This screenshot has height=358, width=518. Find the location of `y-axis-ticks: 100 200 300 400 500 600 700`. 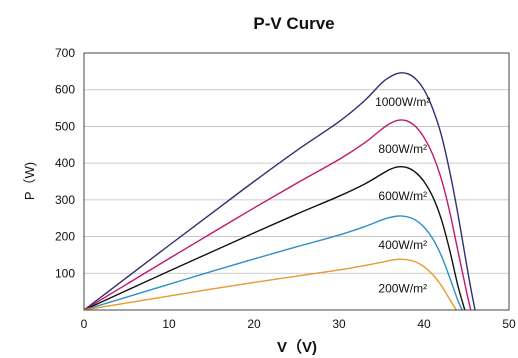

y-axis-ticks: 100 200 300 400 500 600 700 is located at coordinates (65, 163).